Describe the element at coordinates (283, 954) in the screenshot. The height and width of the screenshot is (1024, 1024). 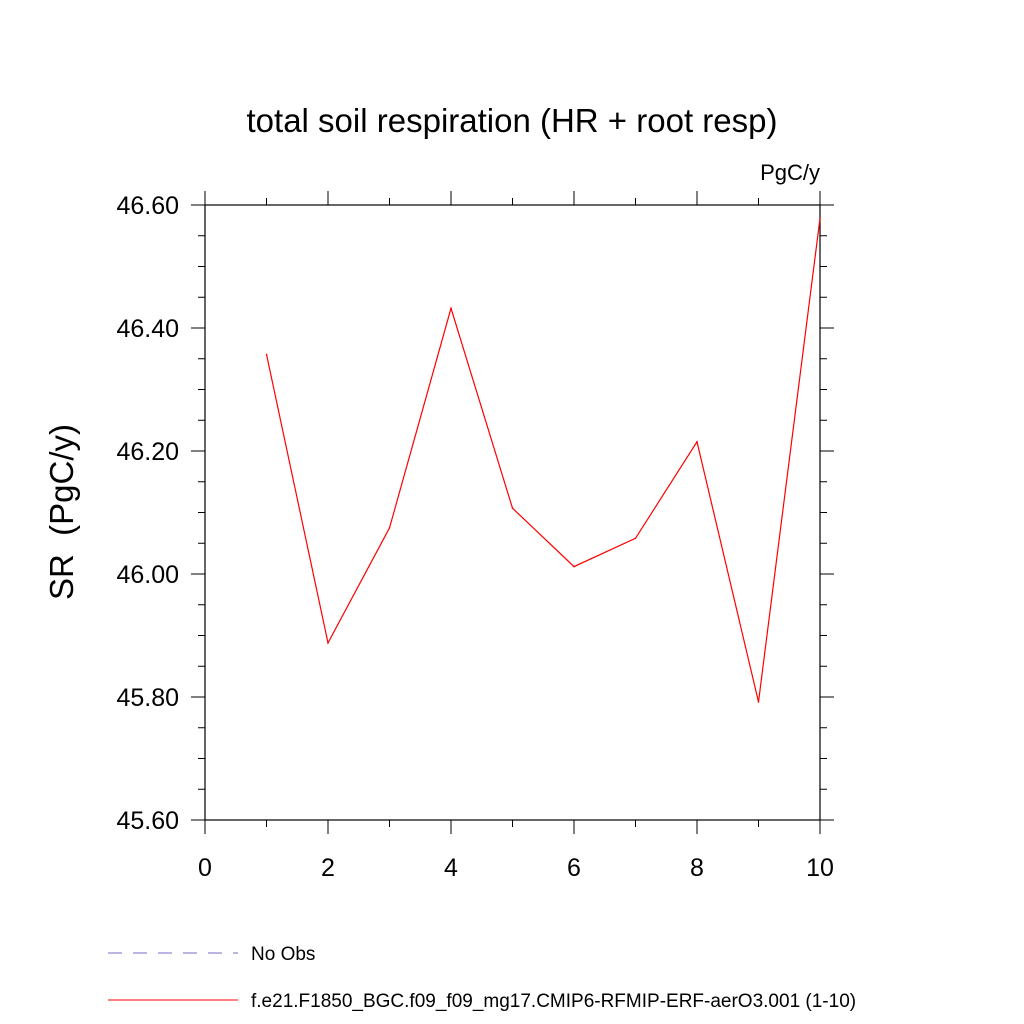
I see `legend-label: No Obs` at that location.